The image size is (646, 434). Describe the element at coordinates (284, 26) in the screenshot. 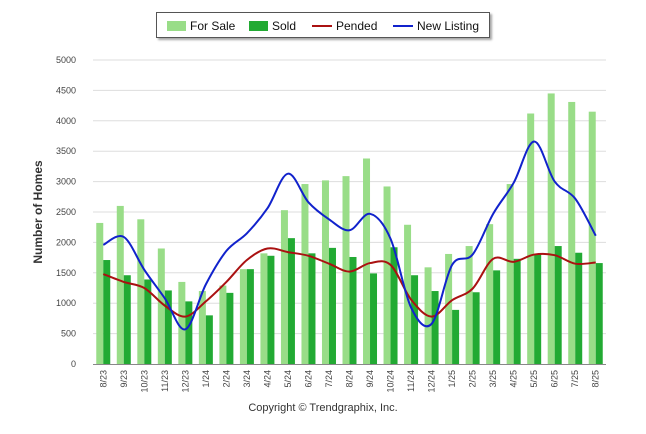

I see `legend-label-sold: Sold` at that location.